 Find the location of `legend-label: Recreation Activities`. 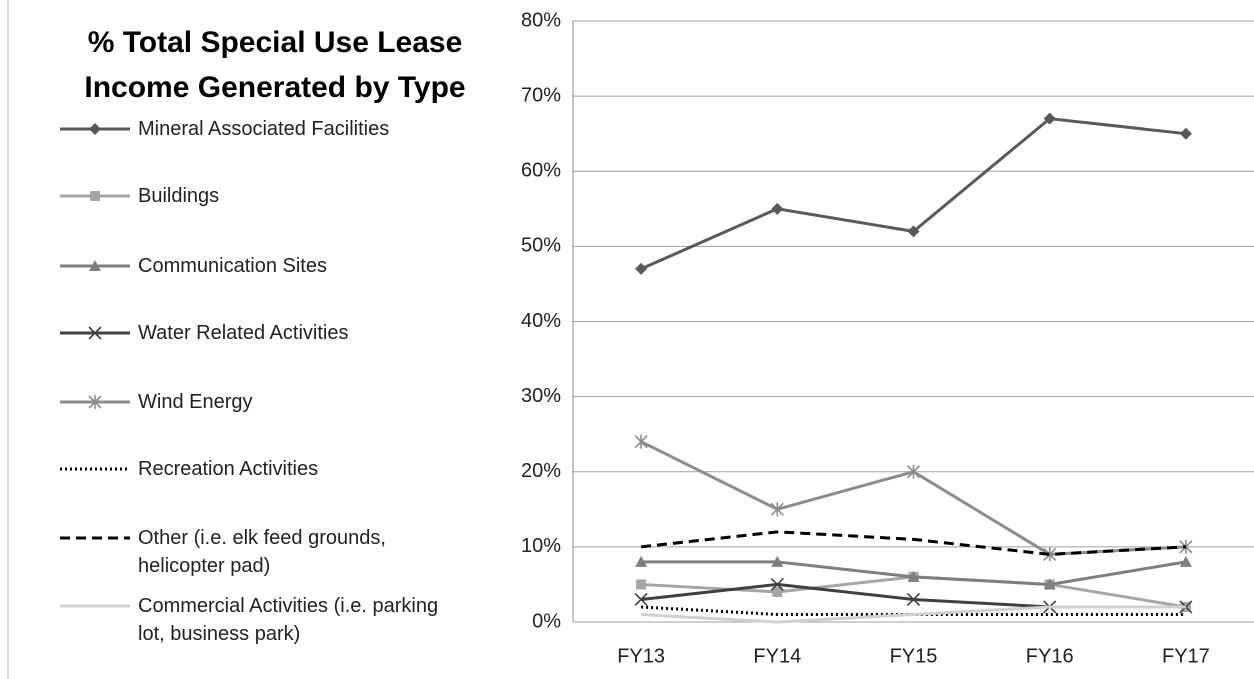

legend-label: Recreation Activities is located at coordinates (228, 469).